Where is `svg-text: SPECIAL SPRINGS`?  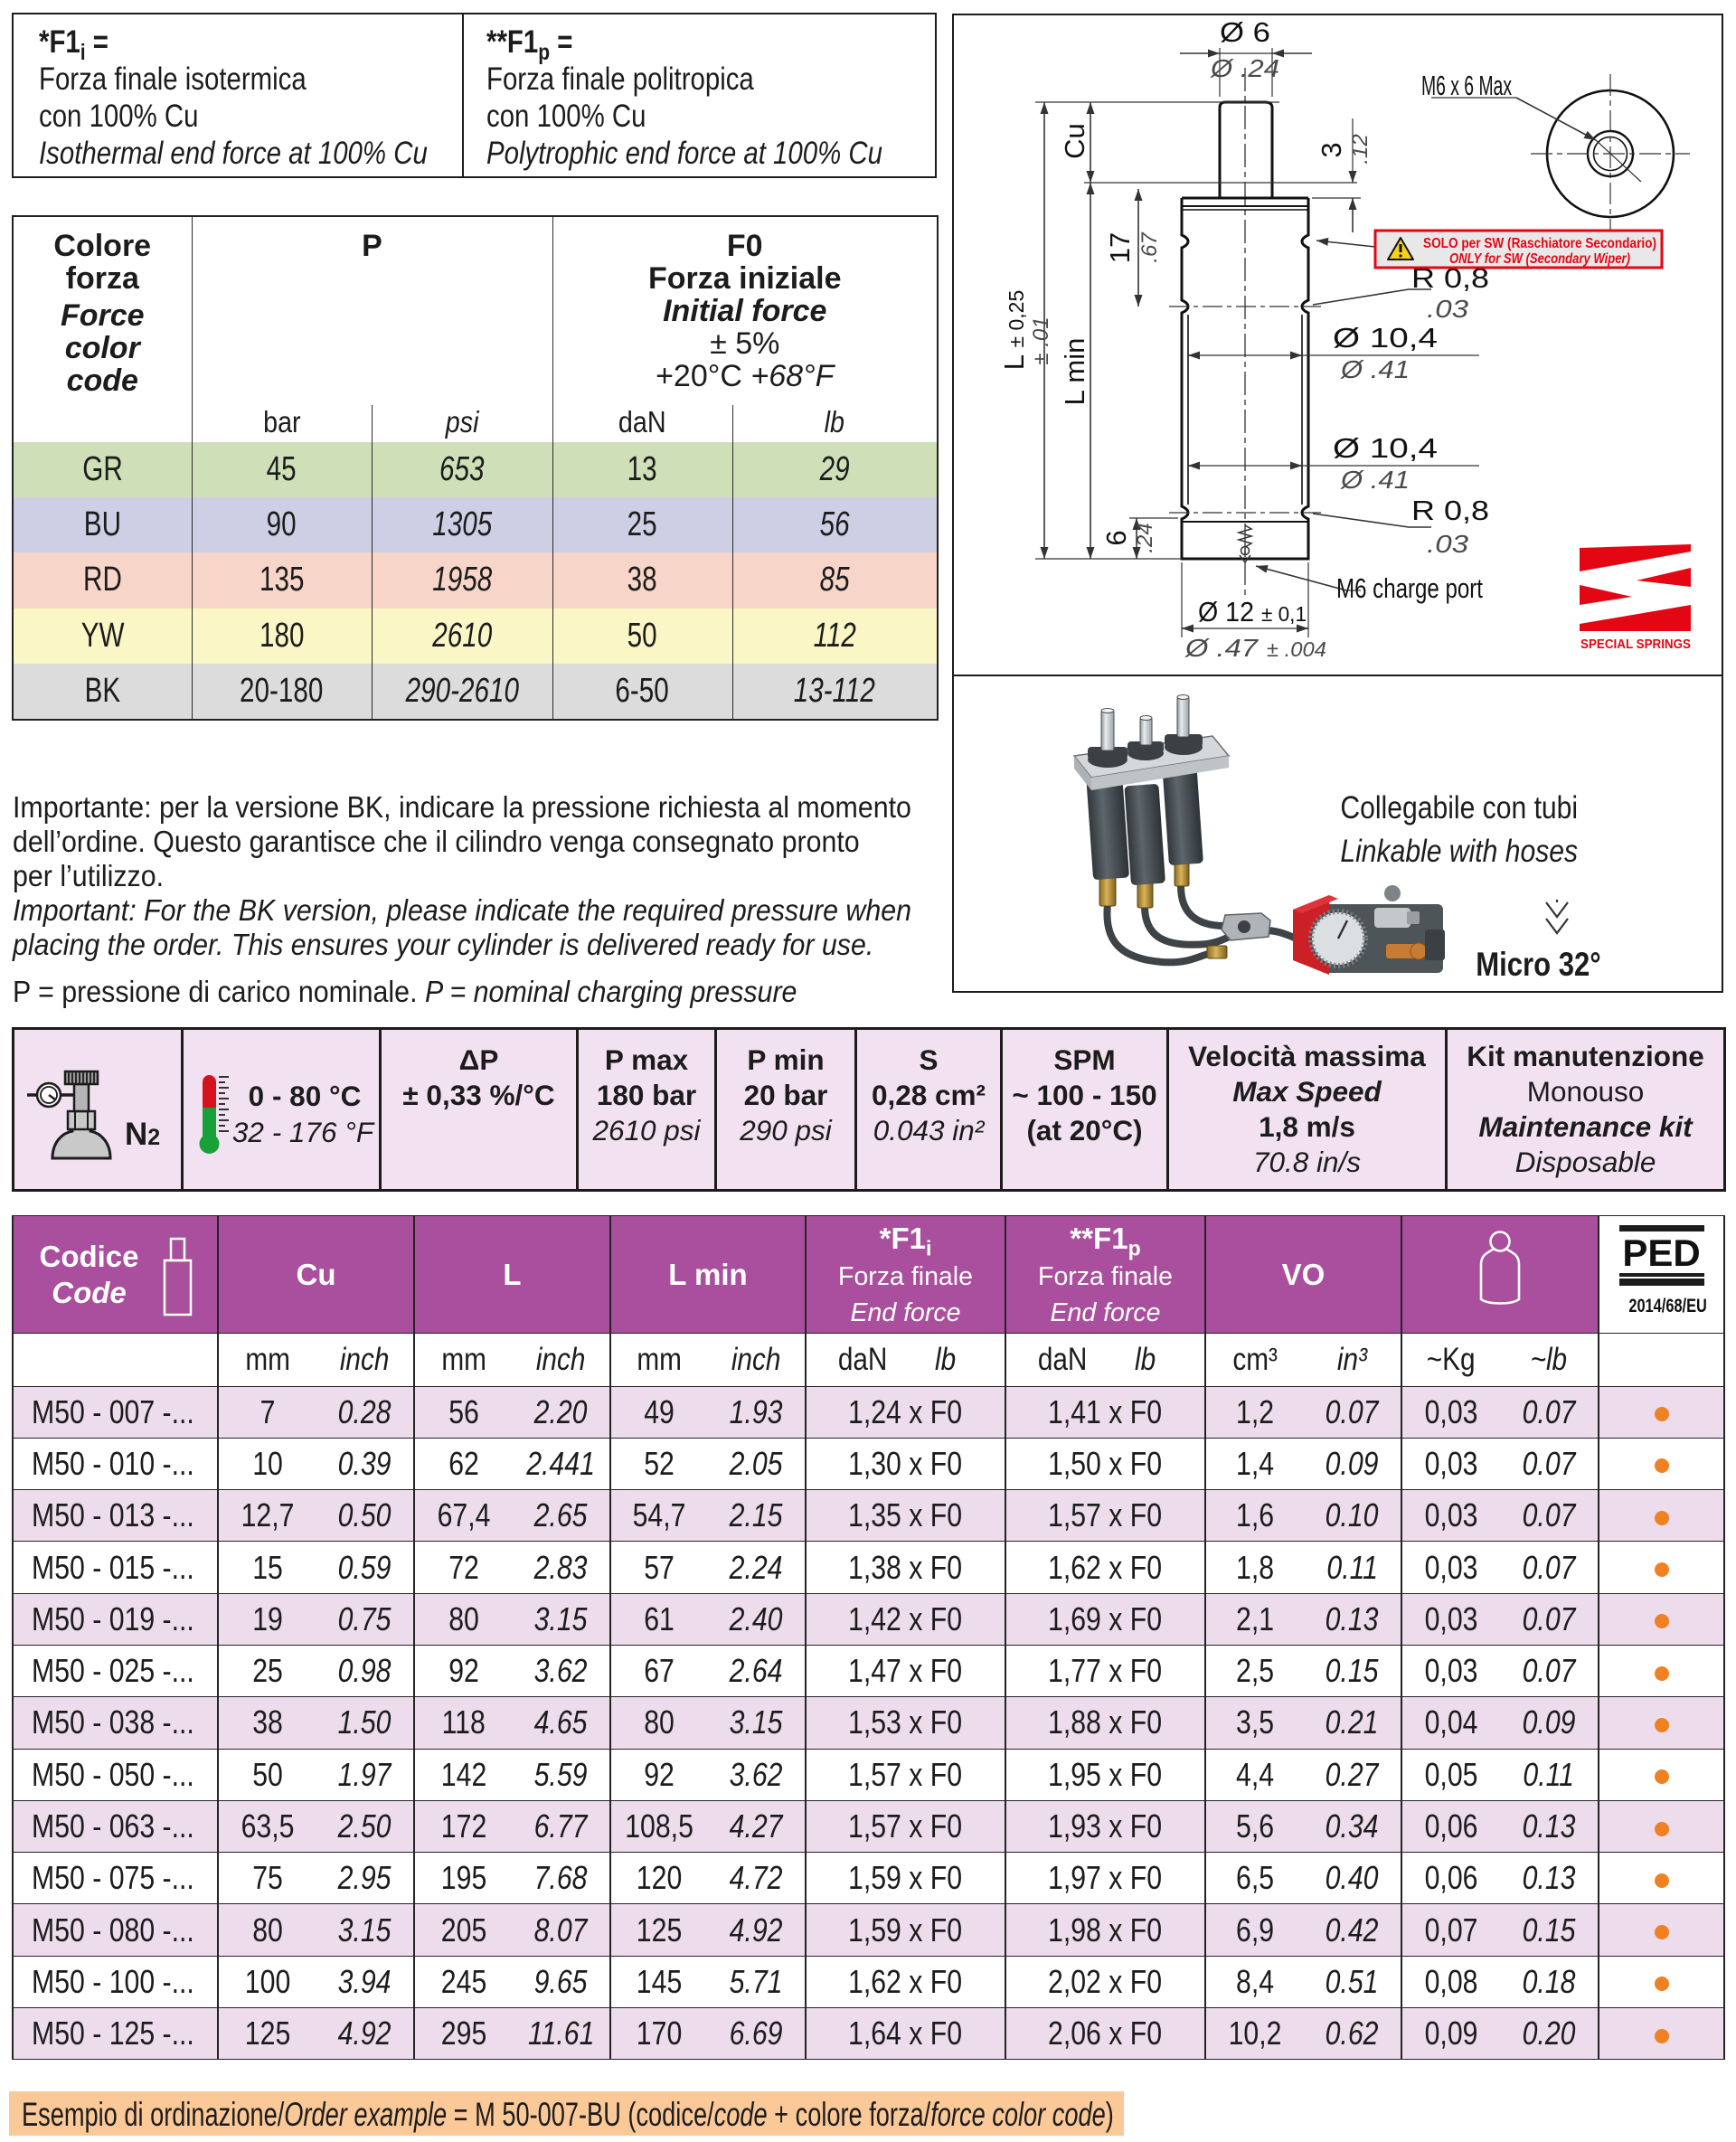
svg-text: SPECIAL SPRINGS is located at coordinates (1636, 645).